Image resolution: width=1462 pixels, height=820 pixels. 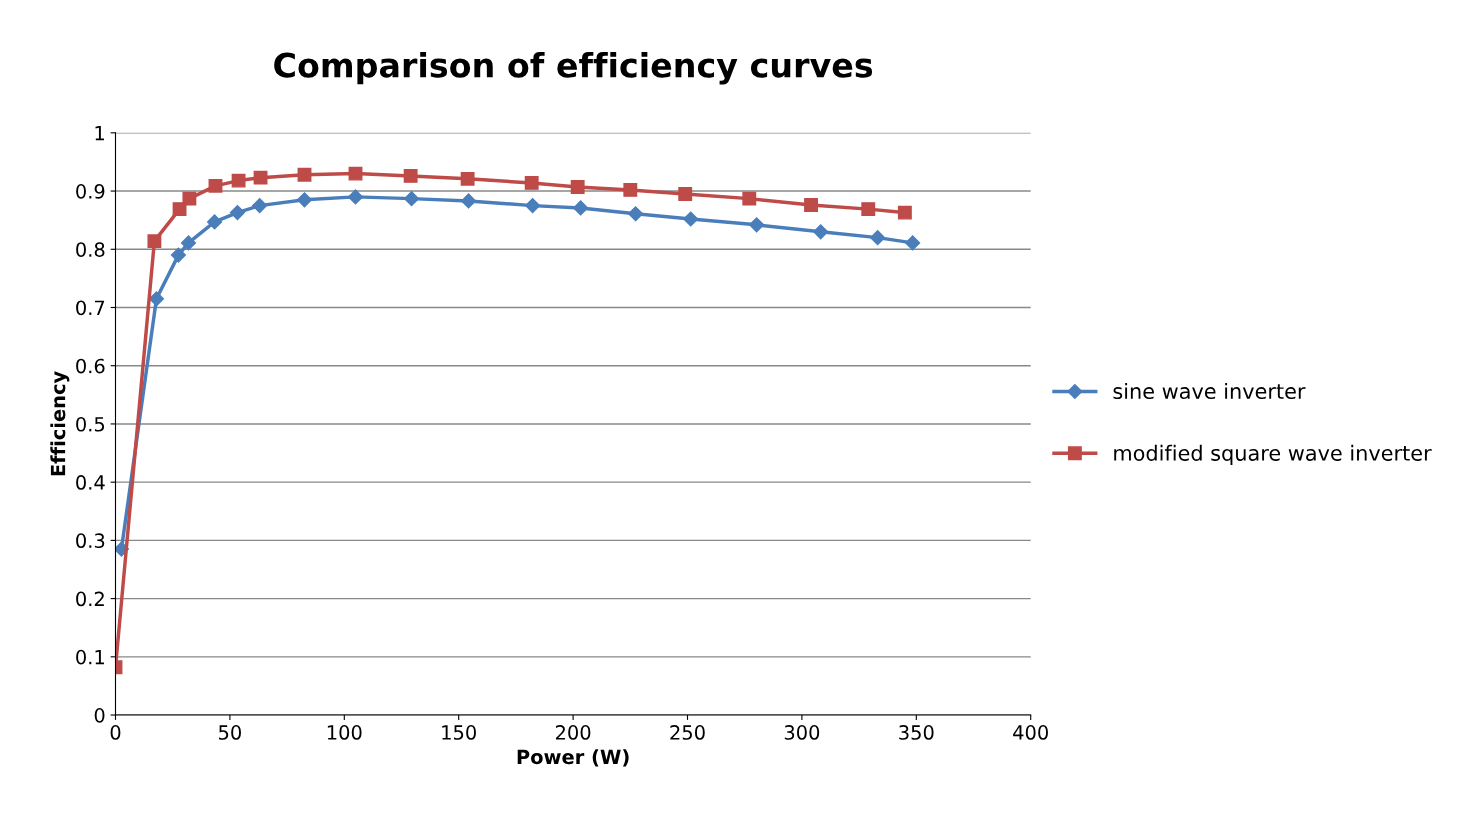 What do you see at coordinates (573, 68) in the screenshot?
I see `chart-title: Comparison of efficiency curves` at bounding box center [573, 68].